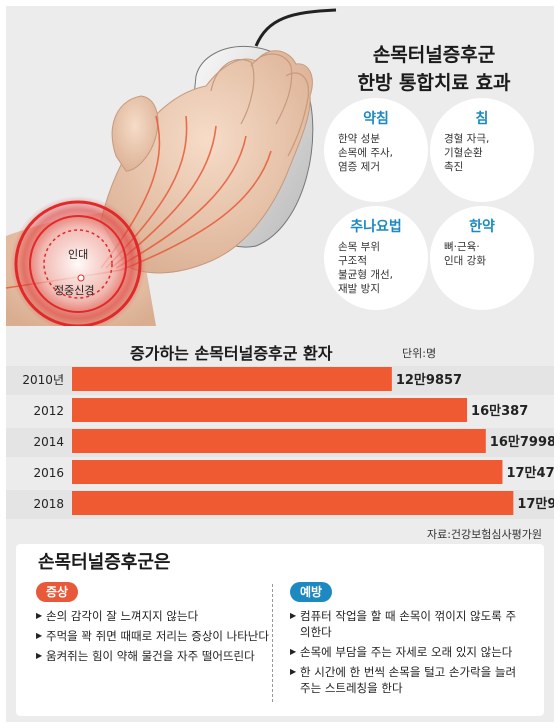 This screenshot has height=728, width=560. I want to click on wrist-highlight, so click(78, 261).